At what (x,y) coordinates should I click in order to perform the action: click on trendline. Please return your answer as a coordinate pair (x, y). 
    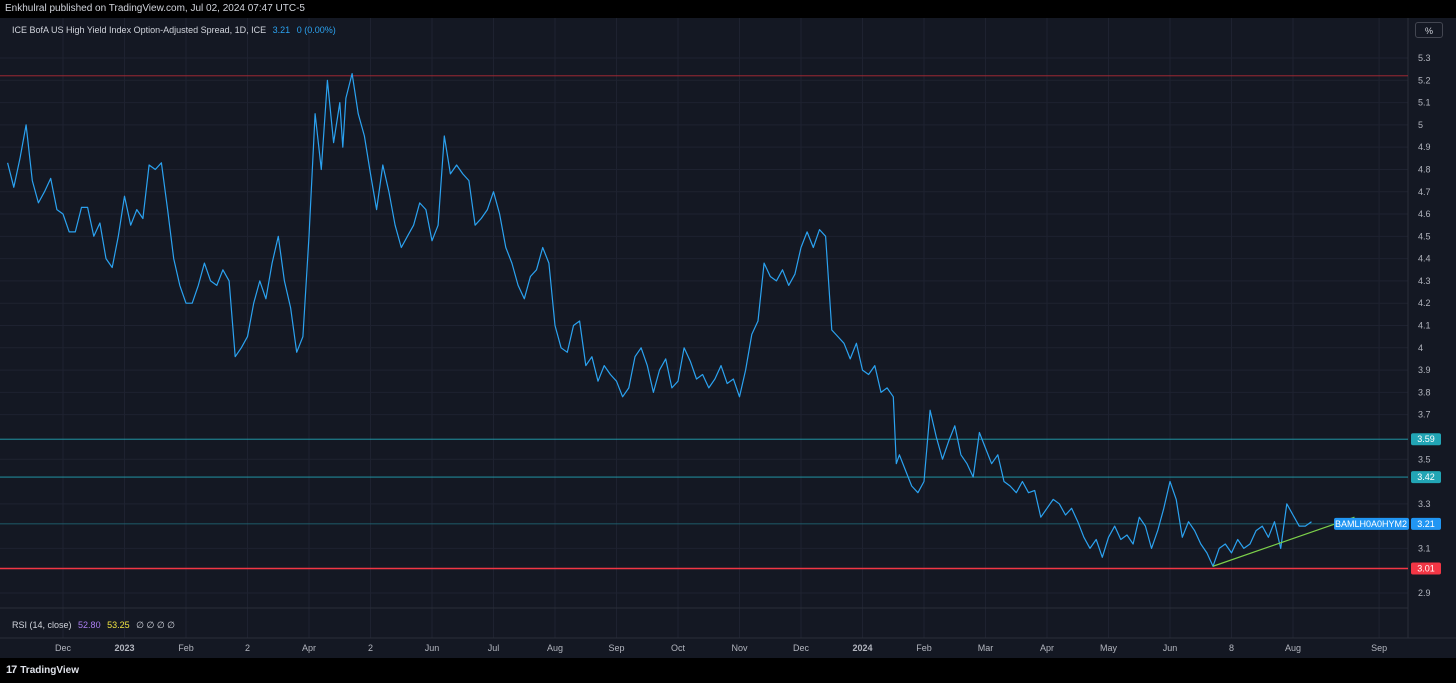
    Looking at the image, I should click on (1283, 541).